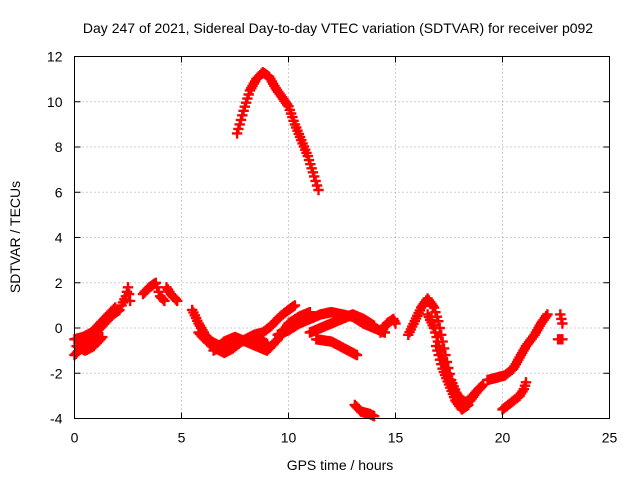 The width and height of the screenshot is (640, 480). What do you see at coordinates (610, 438) in the screenshot?
I see `x-tick-label: 25` at bounding box center [610, 438].